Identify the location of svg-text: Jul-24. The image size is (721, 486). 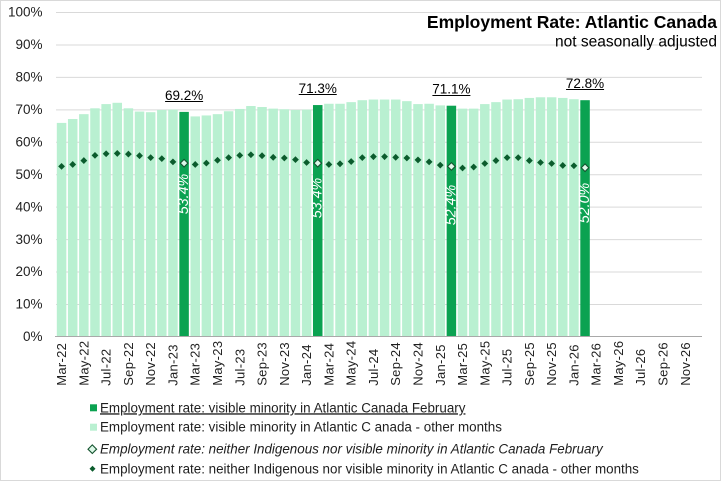
(373, 367).